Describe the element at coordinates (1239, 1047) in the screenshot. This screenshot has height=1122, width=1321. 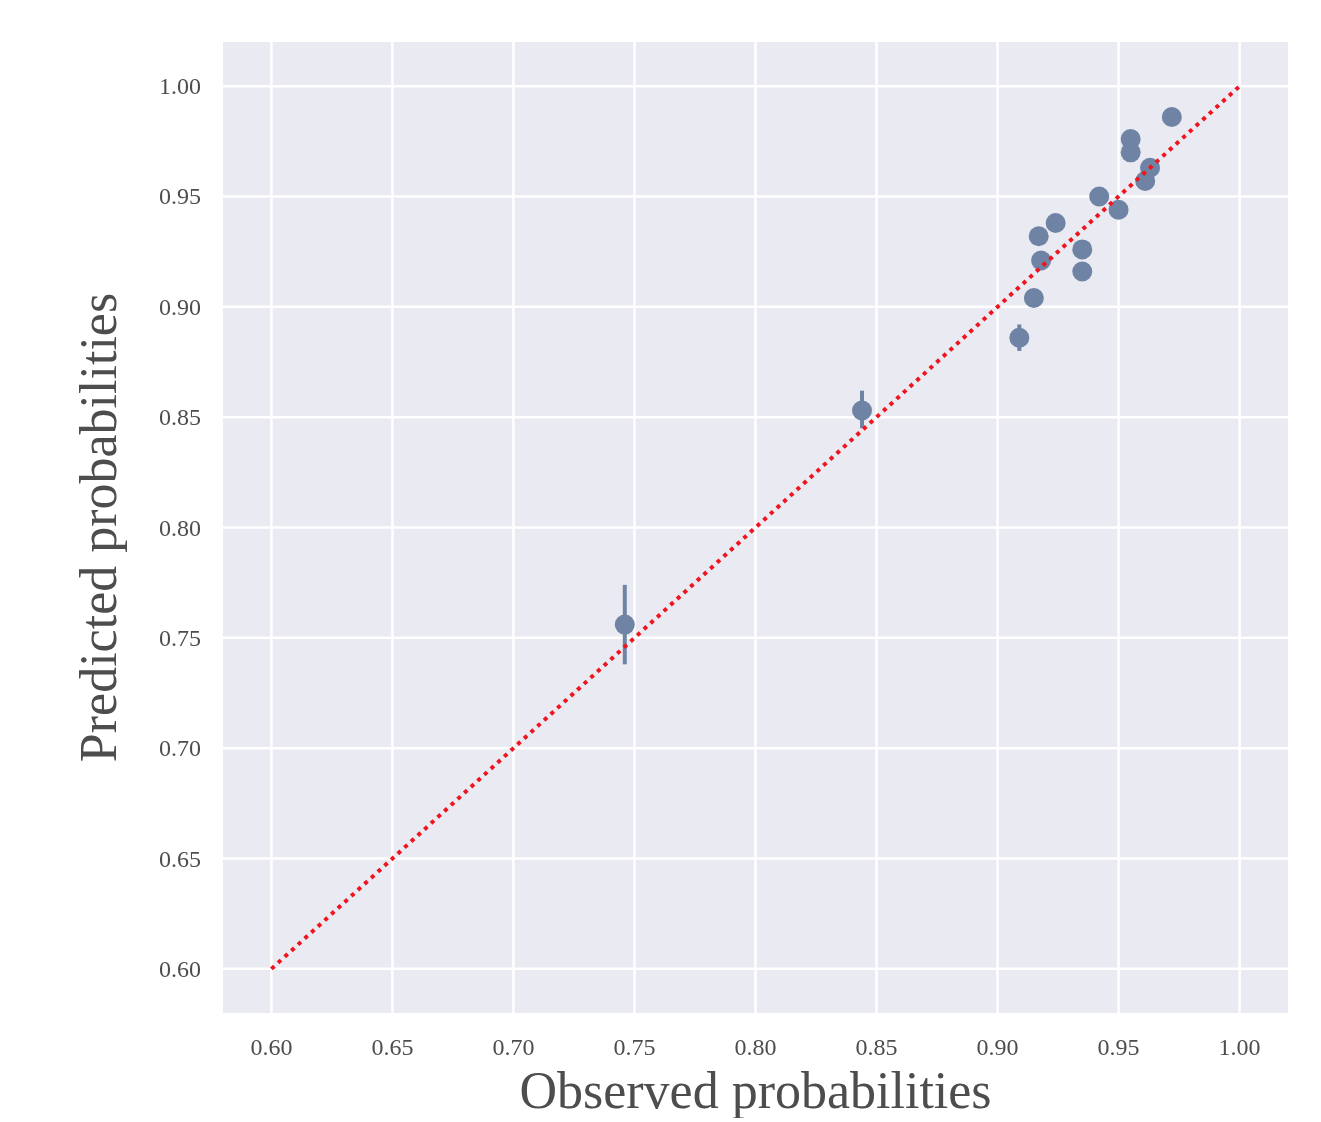
I see `x-tick-label: 1.00` at that location.